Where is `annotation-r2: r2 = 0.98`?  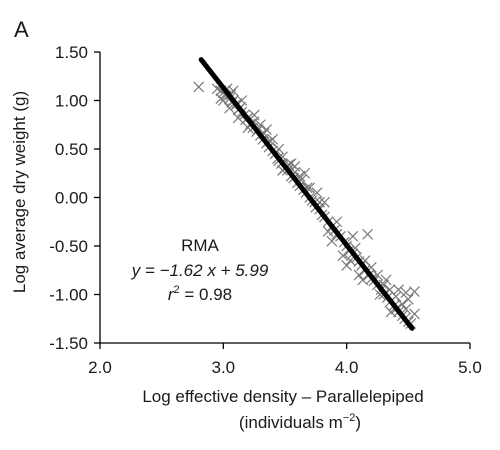 annotation-r2: r2 = 0.98 is located at coordinates (200, 294).